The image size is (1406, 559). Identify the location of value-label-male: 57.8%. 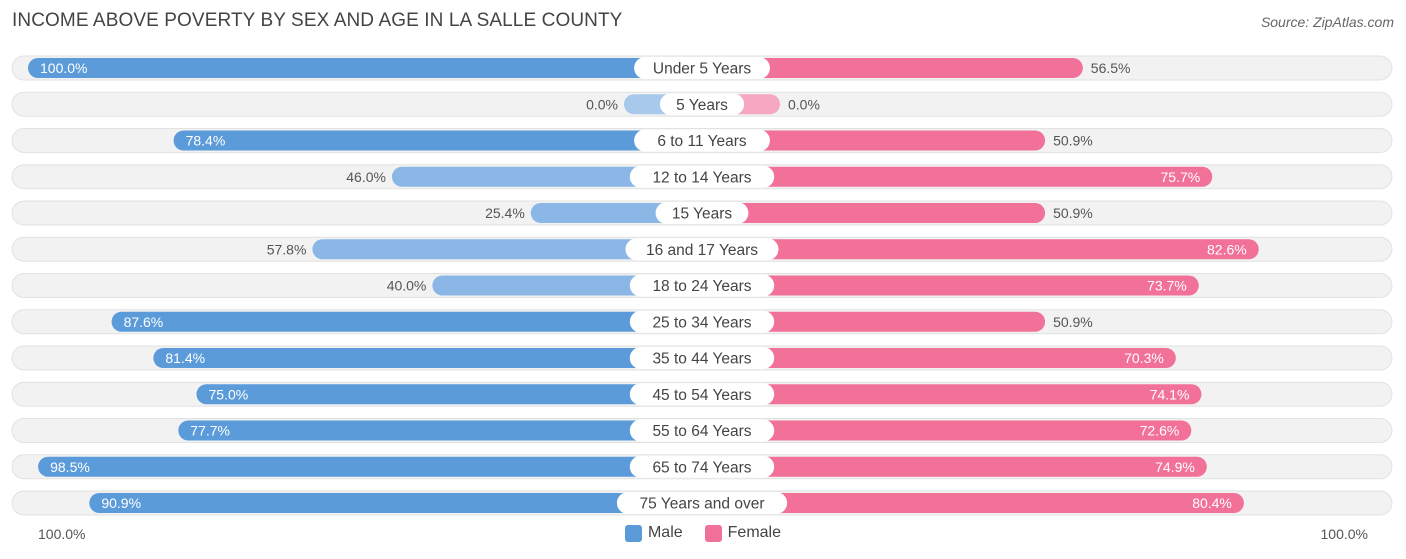
(287, 249).